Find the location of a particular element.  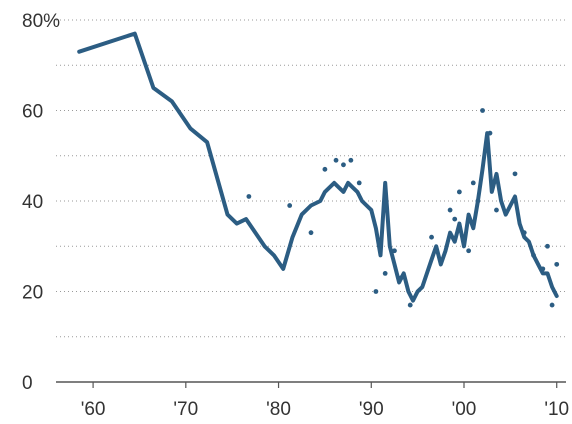

x-tick-label: '10 is located at coordinates (556, 409).